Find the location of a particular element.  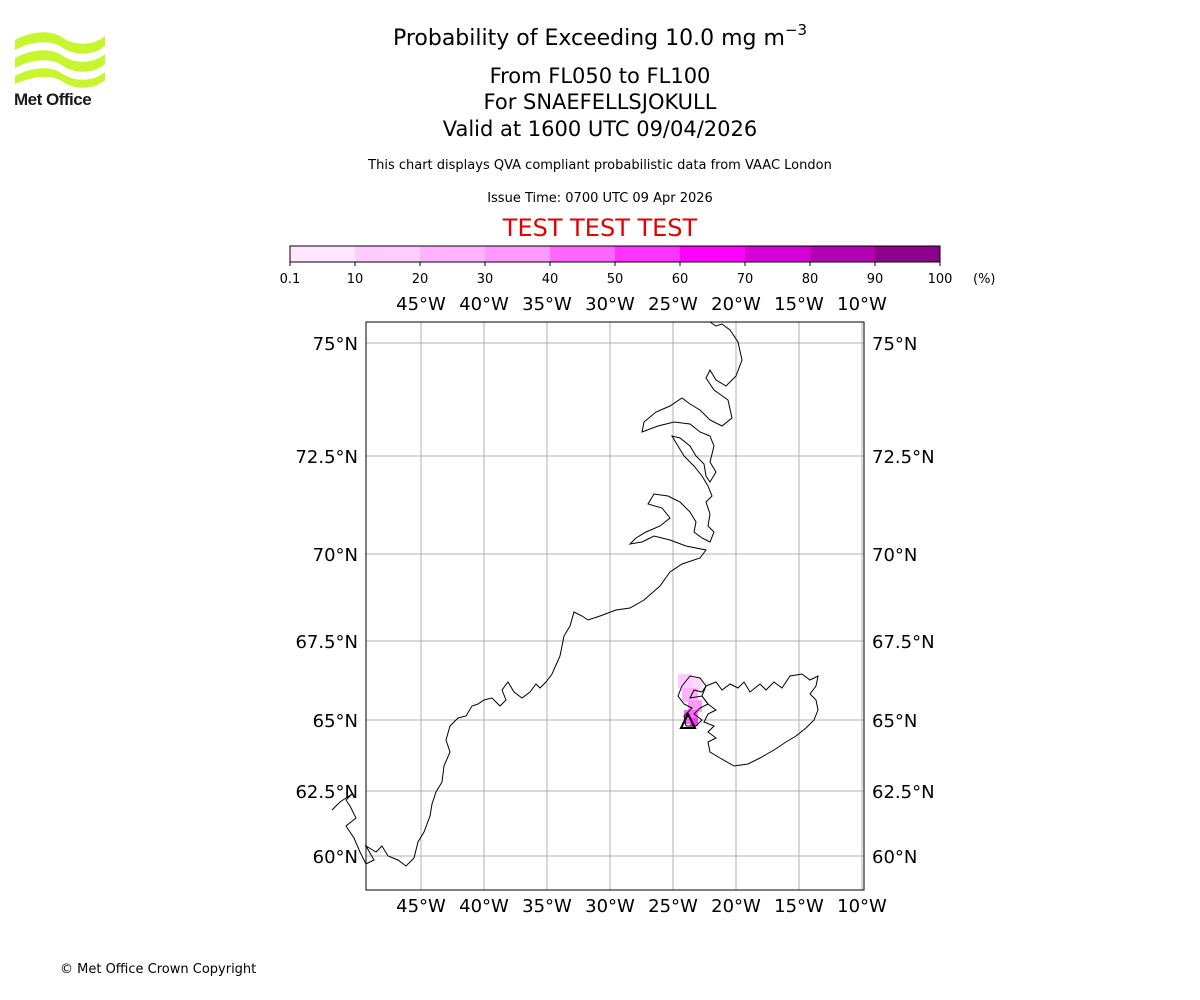

lat-label-right: 62.5°N is located at coordinates (903, 792).